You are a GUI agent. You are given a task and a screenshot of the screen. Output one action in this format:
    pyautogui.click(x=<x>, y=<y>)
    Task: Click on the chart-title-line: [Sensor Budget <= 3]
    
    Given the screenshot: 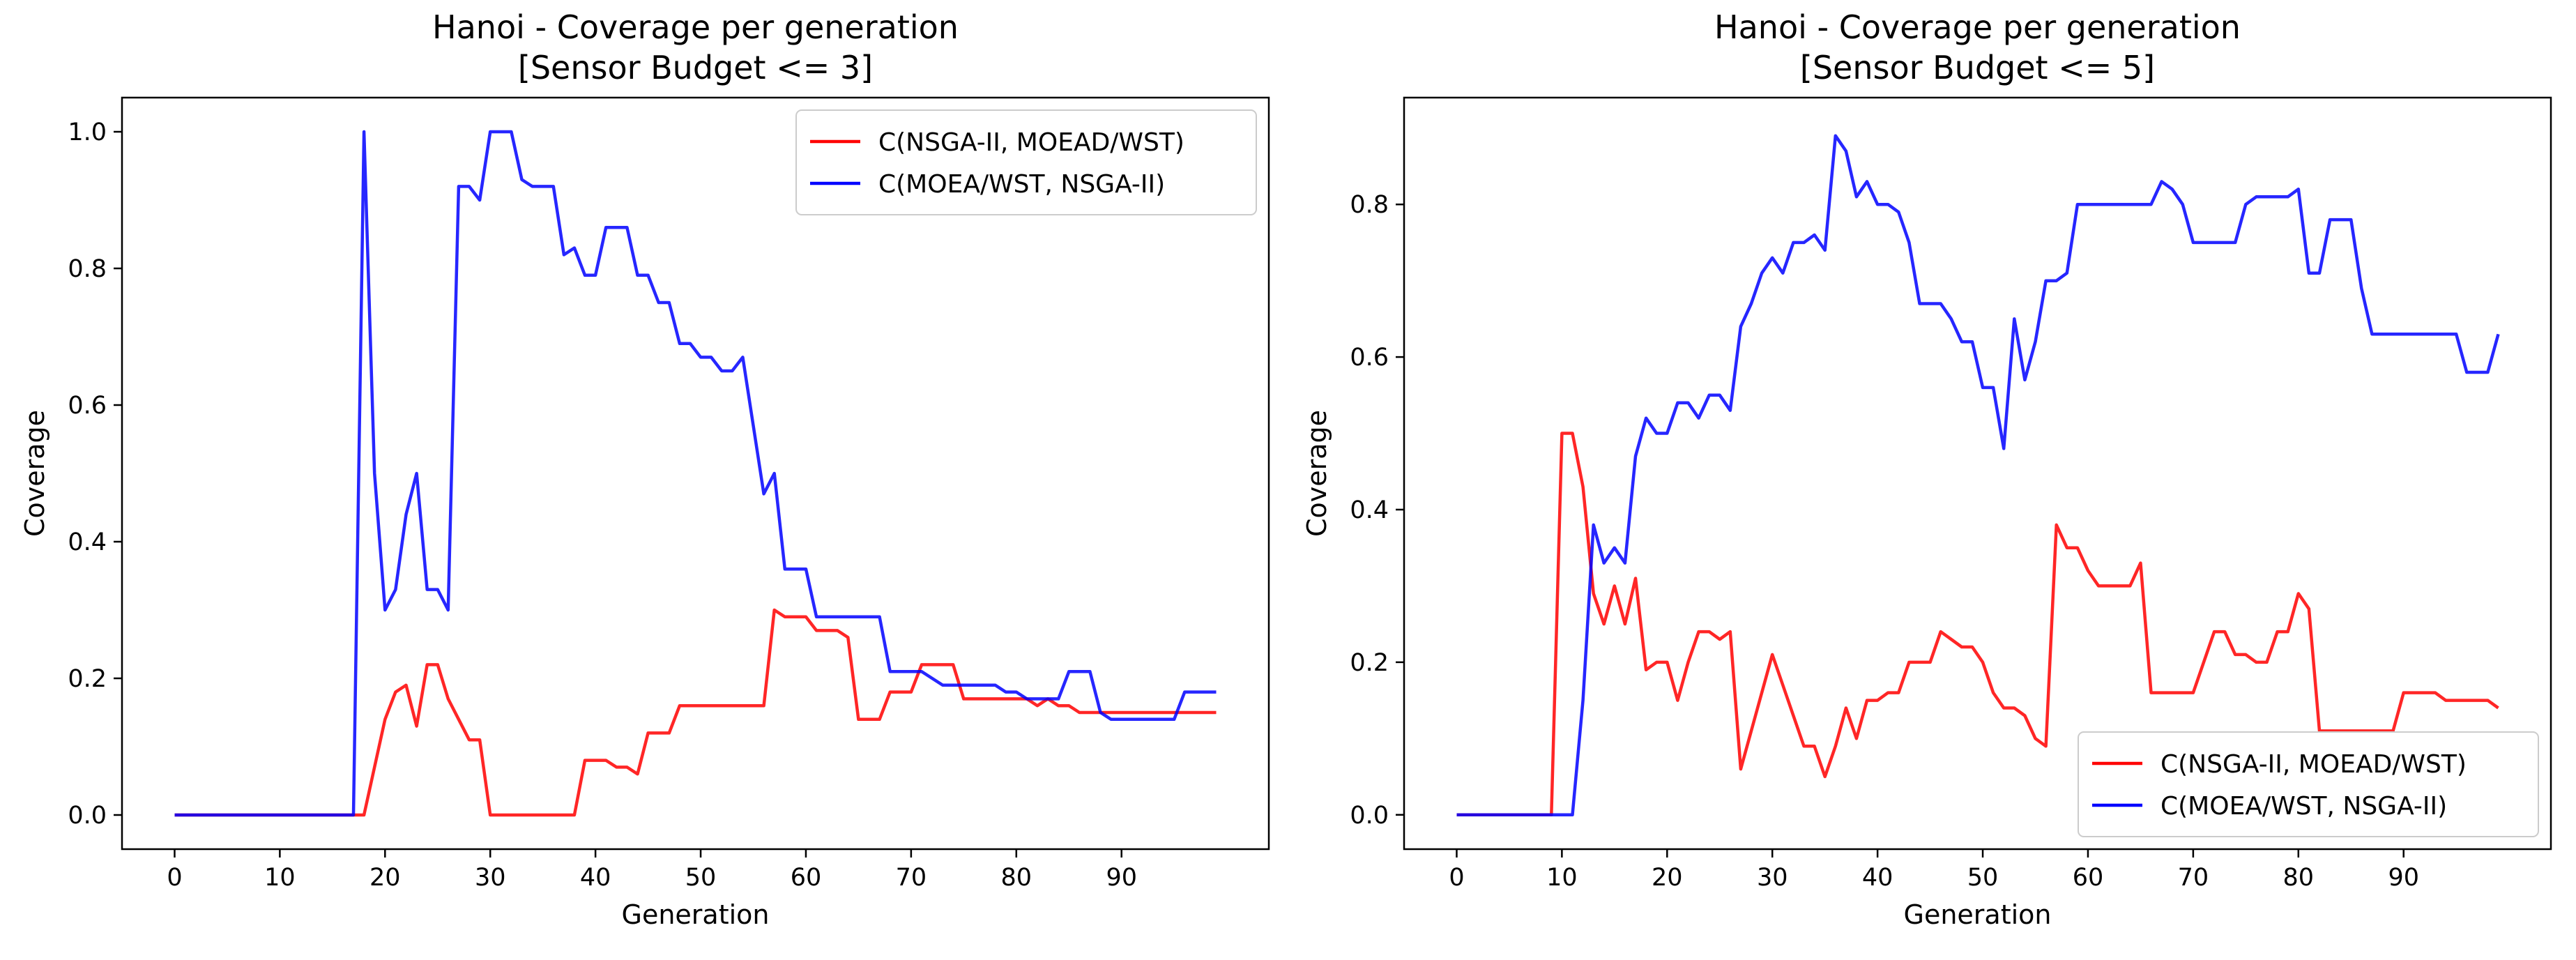 What is the action you would take?
    pyautogui.click(x=696, y=67)
    